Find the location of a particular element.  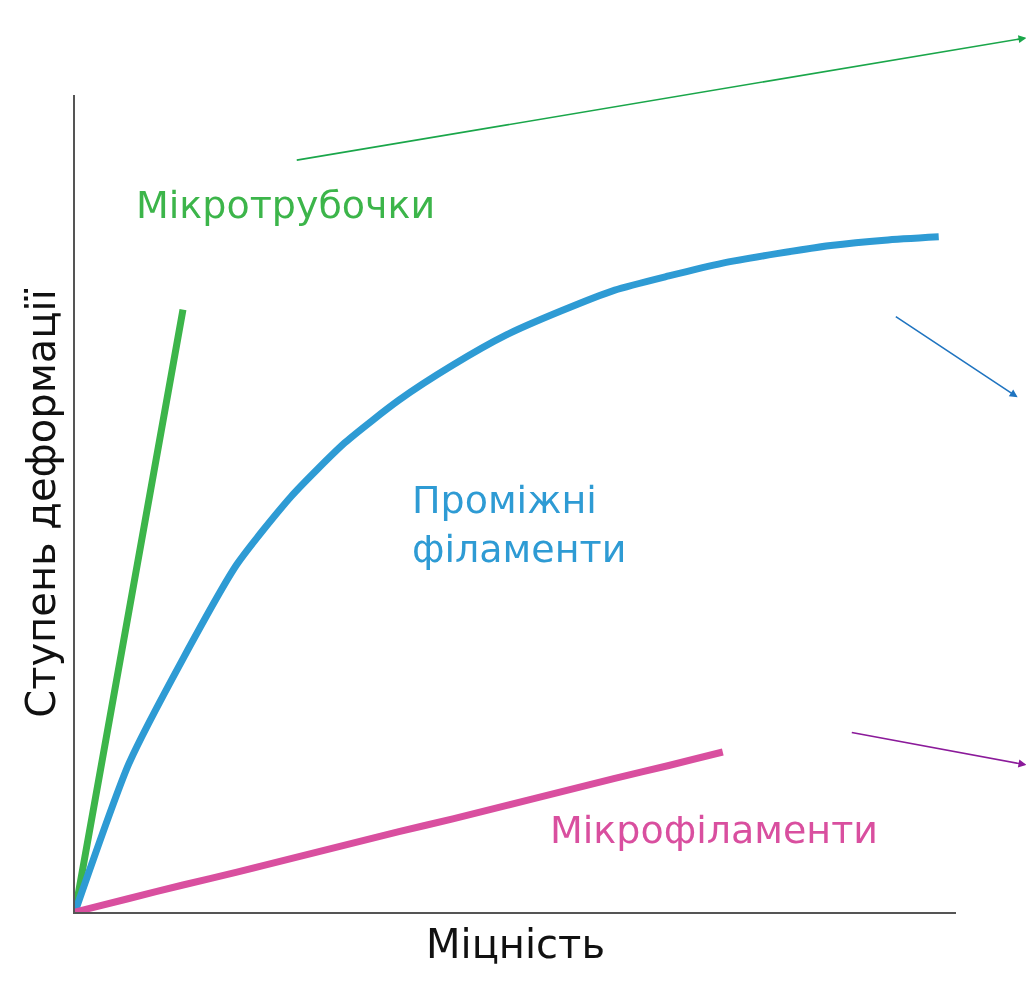

x-axis-title: Міцність is located at coordinates (515, 944).